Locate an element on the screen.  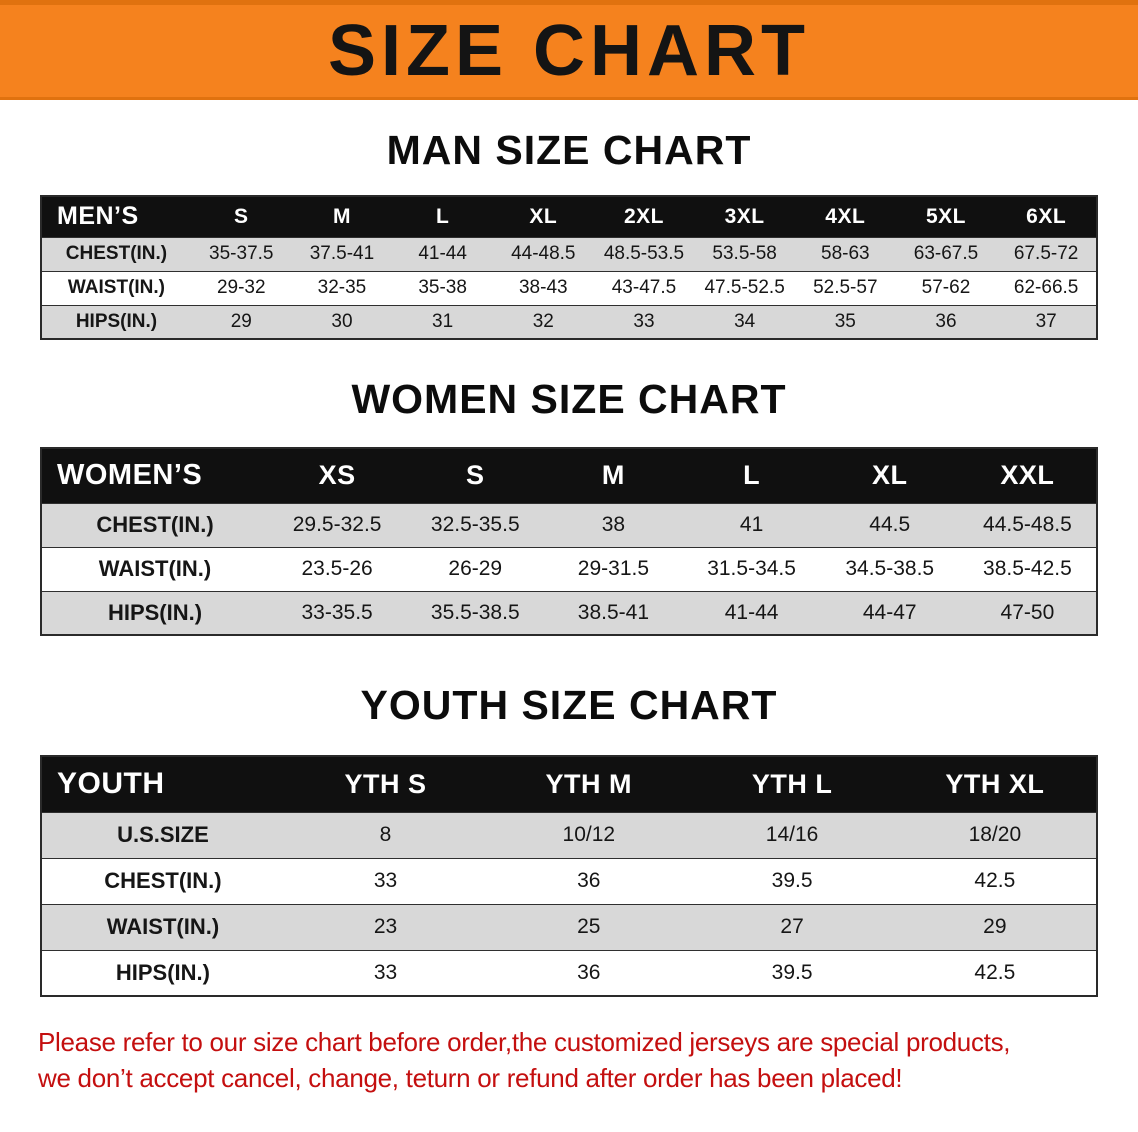
size-value-cell: 23.5-26 is located at coordinates (337, 568).